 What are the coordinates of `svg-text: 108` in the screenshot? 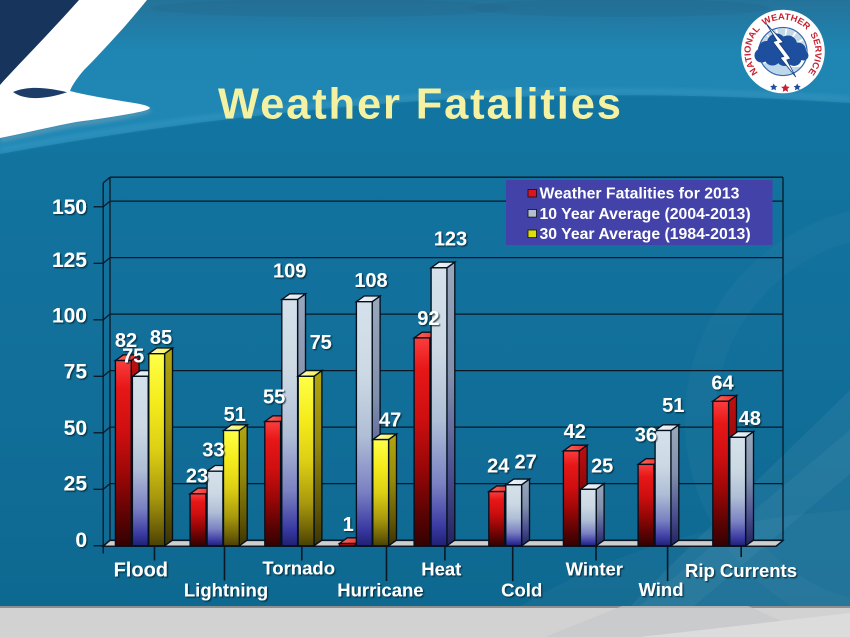 It's located at (370, 281).